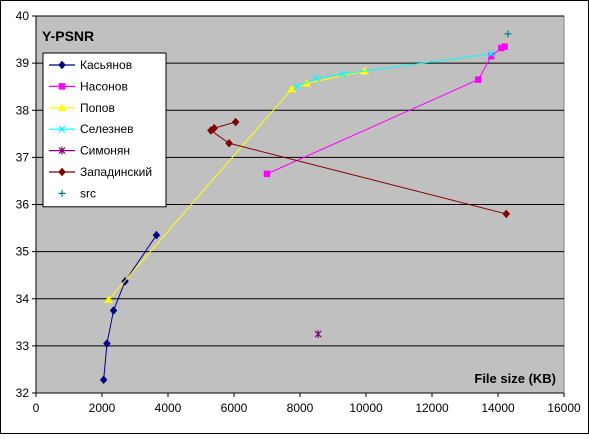 Image resolution: width=589 pixels, height=439 pixels. What do you see at coordinates (498, 408) in the screenshot?
I see `x-tick-label: 14000` at bounding box center [498, 408].